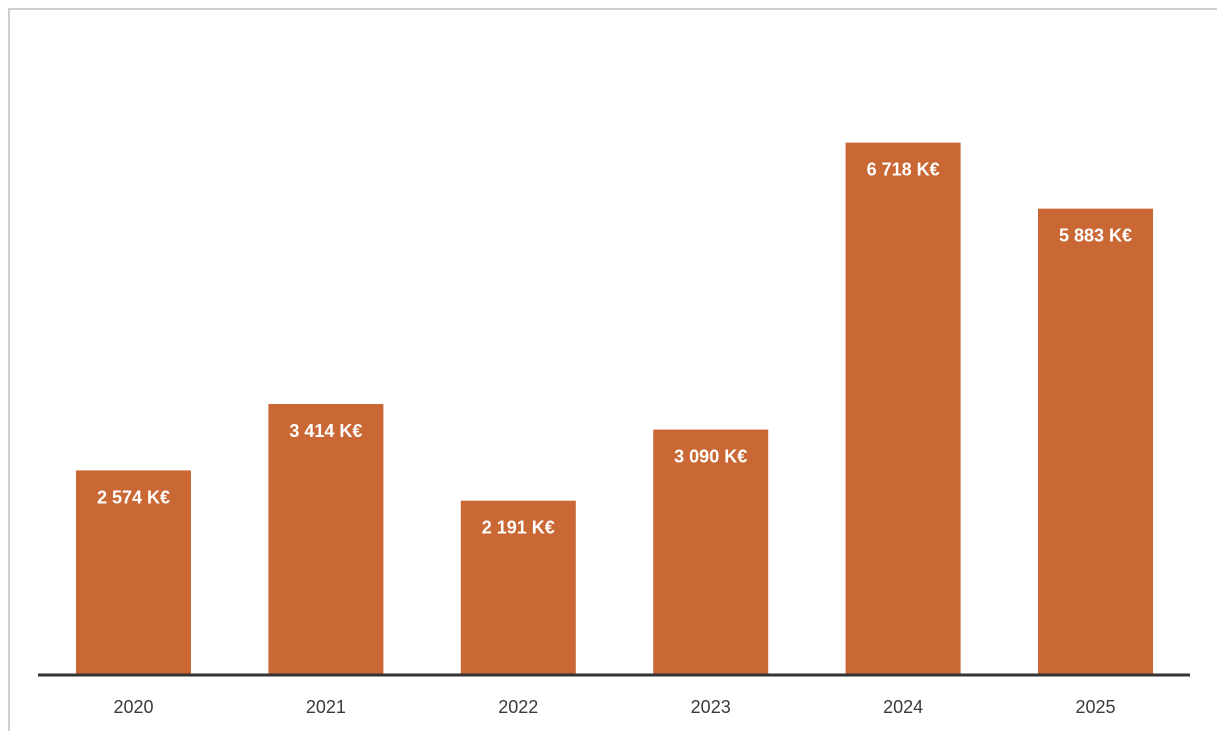 The image size is (1217, 731). What do you see at coordinates (903, 408) in the screenshot?
I see `bar-2024` at bounding box center [903, 408].